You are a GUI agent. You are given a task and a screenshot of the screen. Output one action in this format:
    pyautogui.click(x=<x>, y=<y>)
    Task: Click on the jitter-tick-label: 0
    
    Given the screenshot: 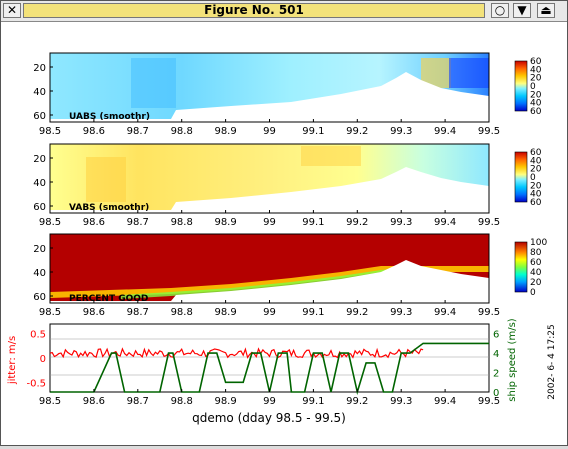 What is the action you would take?
    pyautogui.click(x=43, y=359)
    